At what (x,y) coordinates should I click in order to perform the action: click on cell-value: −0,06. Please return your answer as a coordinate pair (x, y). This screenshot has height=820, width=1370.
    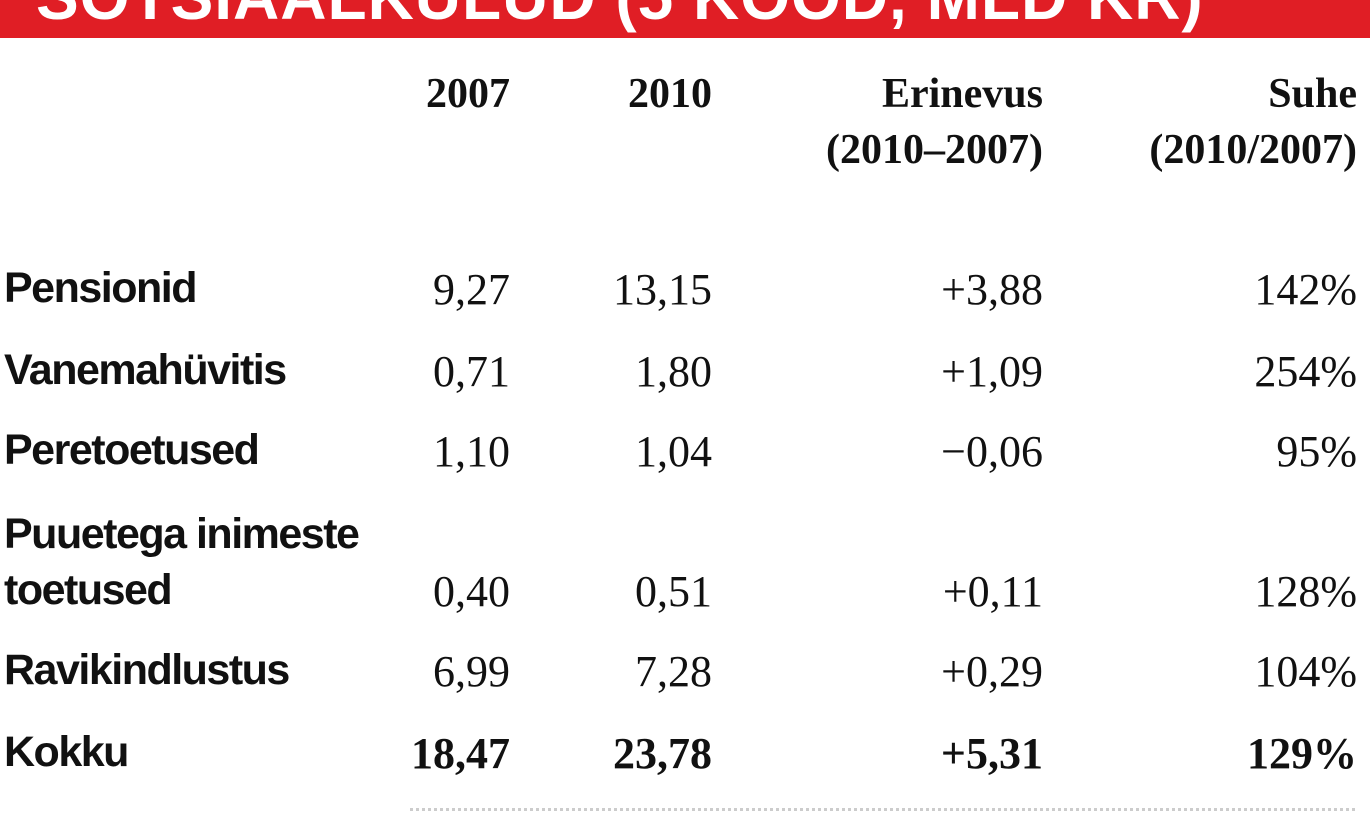
    Looking at the image, I should click on (992, 451).